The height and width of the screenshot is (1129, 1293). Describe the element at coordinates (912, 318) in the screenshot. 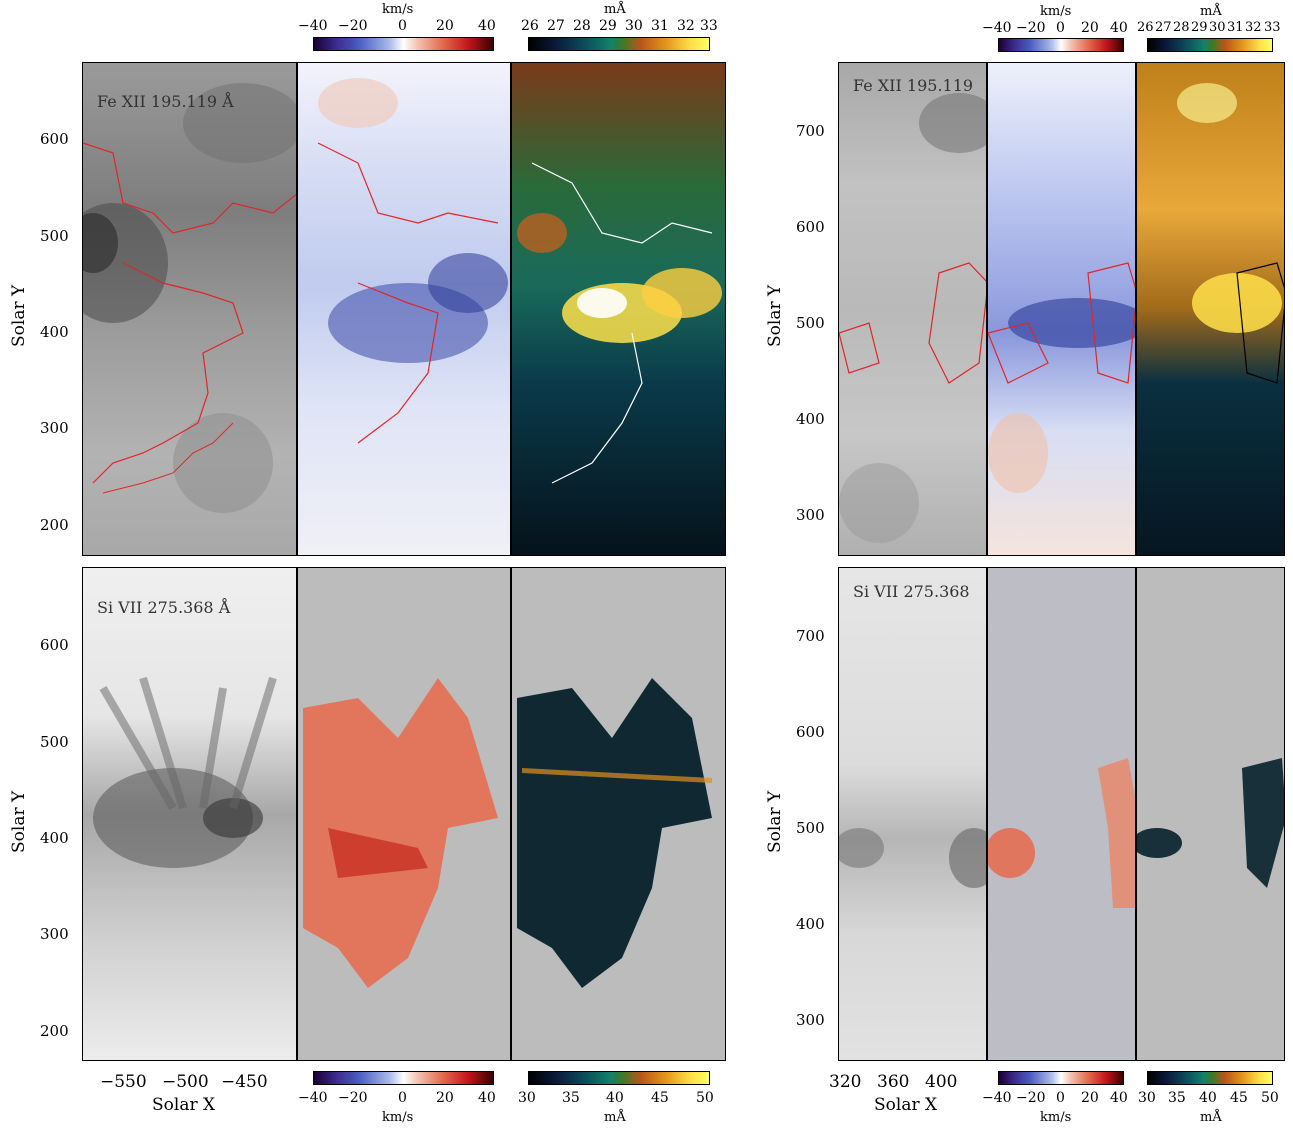

I see `intensity-features-right` at that location.